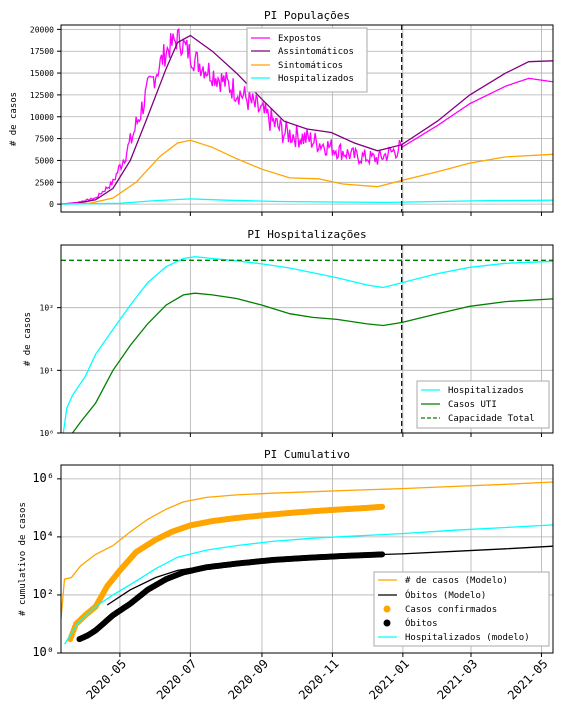  What do you see at coordinates (42, 51) in the screenshot?
I see `y-tick-label: 17500` at bounding box center [42, 51].